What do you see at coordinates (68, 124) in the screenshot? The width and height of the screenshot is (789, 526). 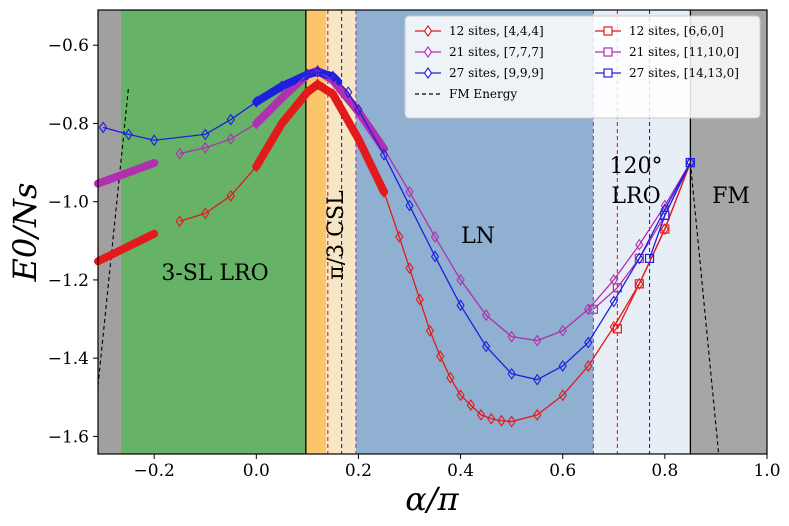 I see `y-tick-label-1: −0.8` at bounding box center [68, 124].